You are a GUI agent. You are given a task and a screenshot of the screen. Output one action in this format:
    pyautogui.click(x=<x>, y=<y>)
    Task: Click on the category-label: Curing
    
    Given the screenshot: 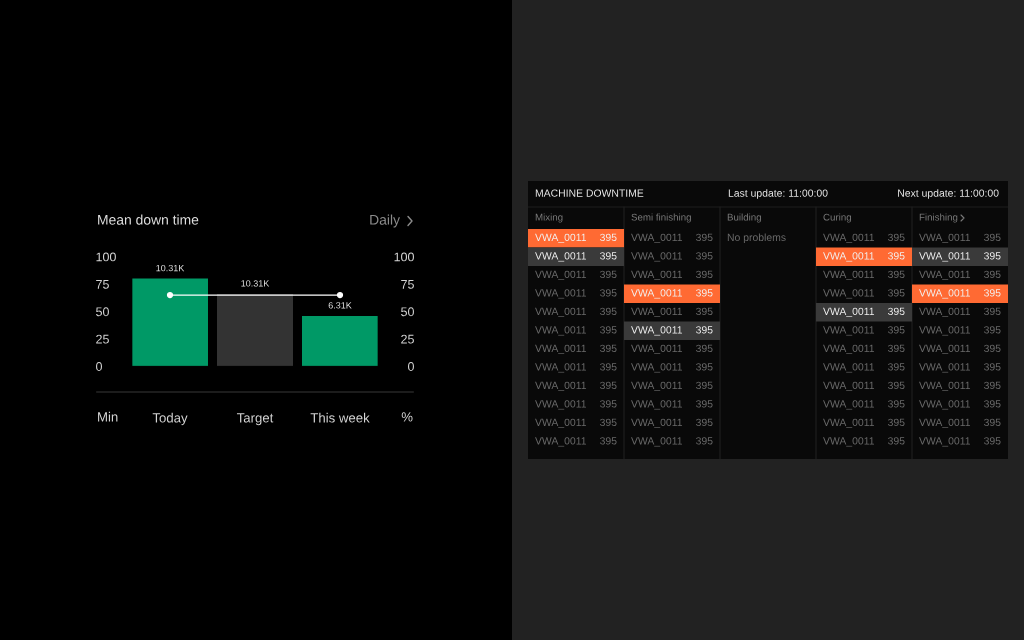 What is the action you would take?
    pyautogui.click(x=837, y=218)
    